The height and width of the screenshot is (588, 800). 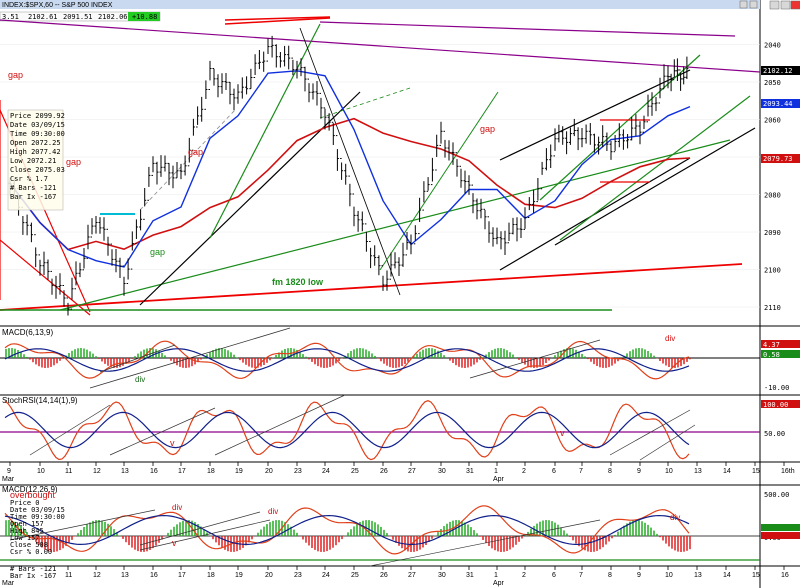 I want to click on databox-close: Close 508, so click(x=29, y=545).